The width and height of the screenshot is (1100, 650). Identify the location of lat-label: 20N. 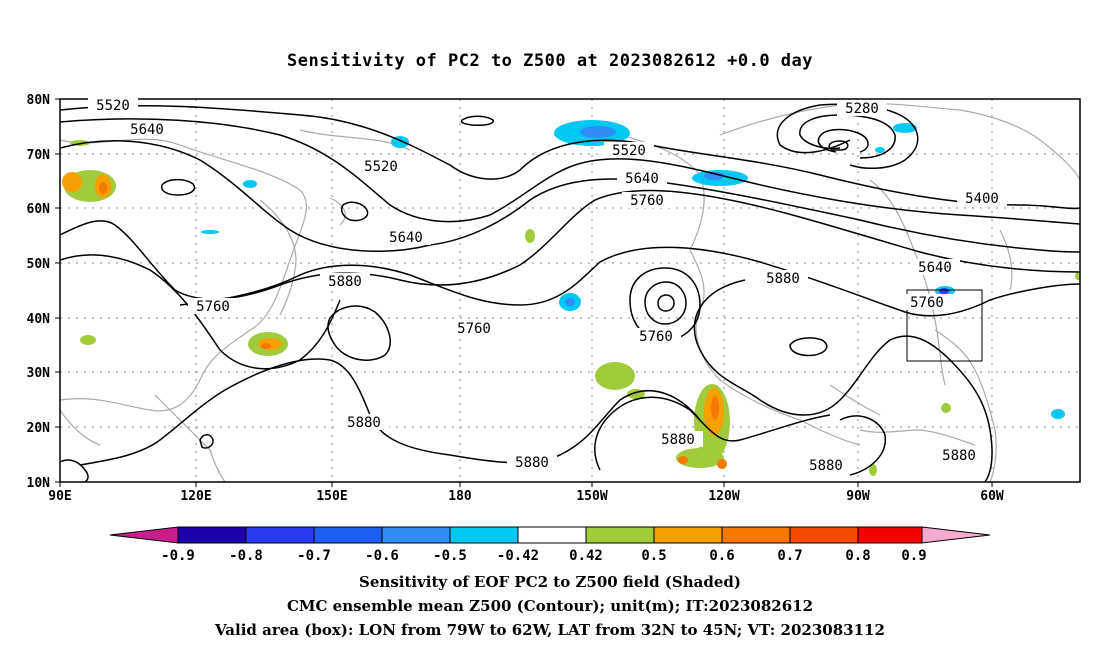
(39, 428).